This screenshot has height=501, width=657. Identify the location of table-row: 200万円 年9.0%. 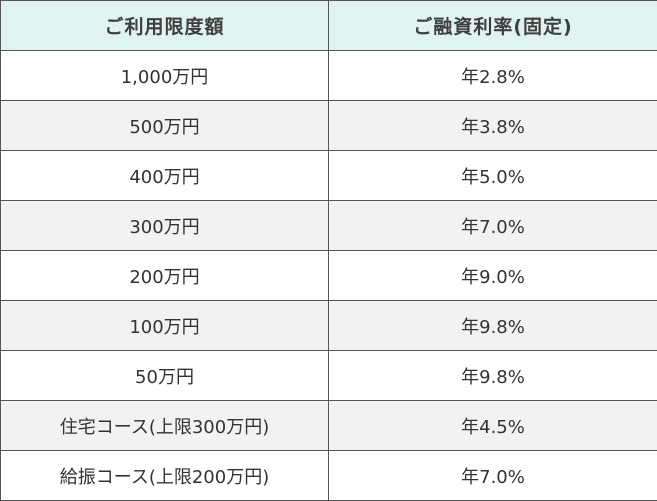
(328, 275).